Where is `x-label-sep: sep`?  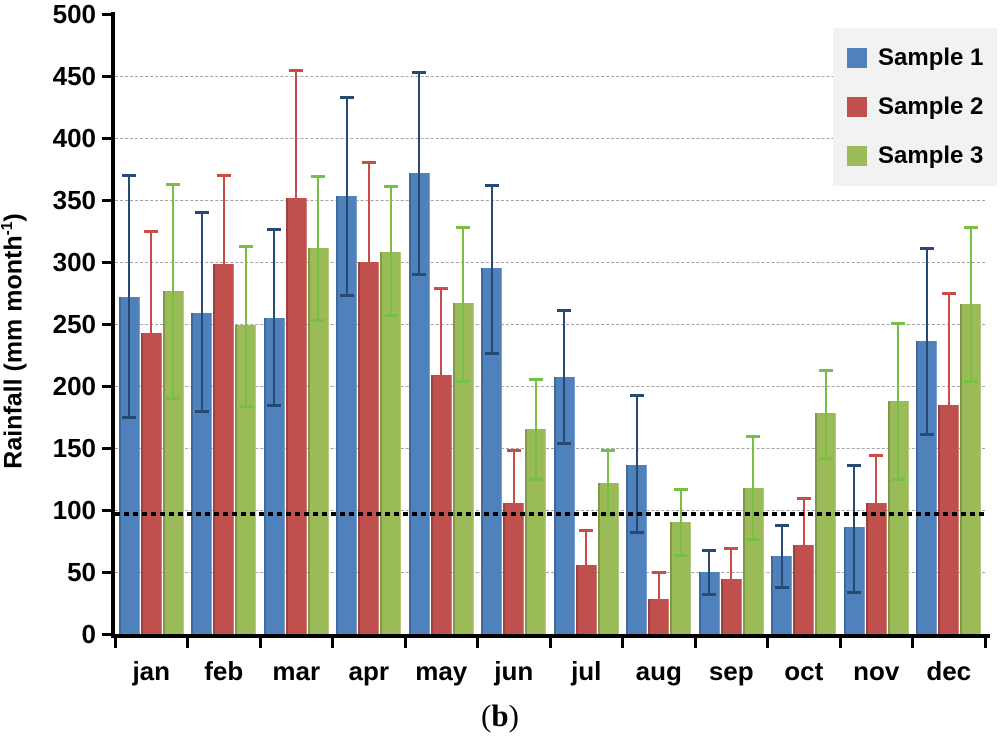
x-label-sep: sep is located at coordinates (731, 671).